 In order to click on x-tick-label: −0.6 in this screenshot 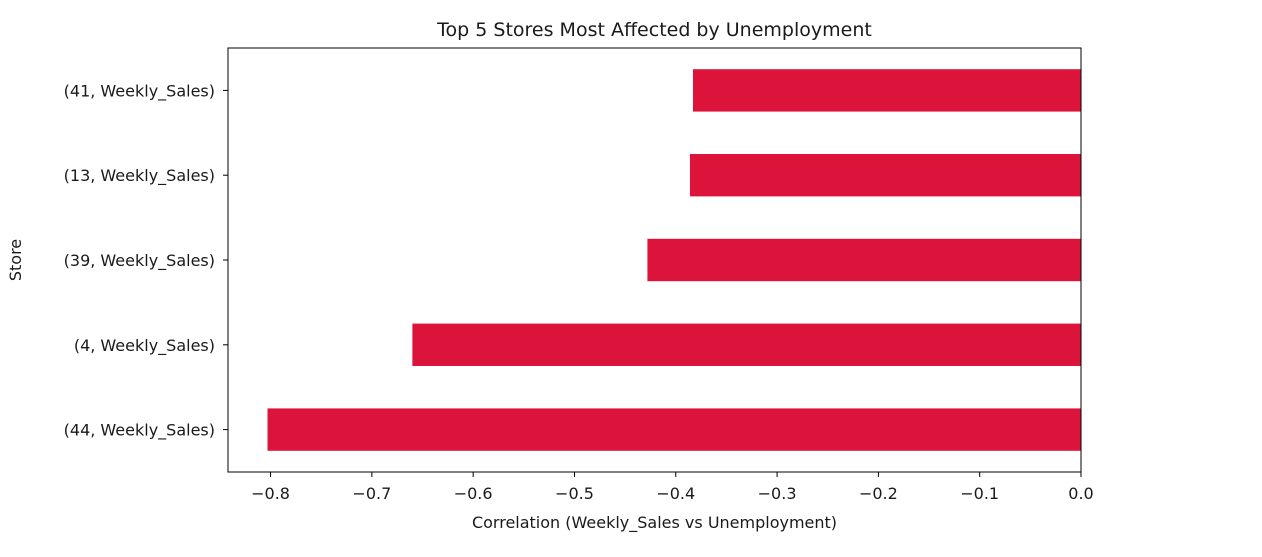, I will do `click(473, 493)`.